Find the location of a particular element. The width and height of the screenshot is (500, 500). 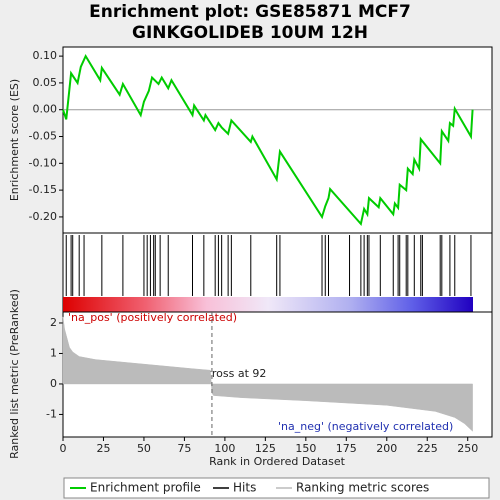

y-tick-label: 0.10 is located at coordinates (45, 55).